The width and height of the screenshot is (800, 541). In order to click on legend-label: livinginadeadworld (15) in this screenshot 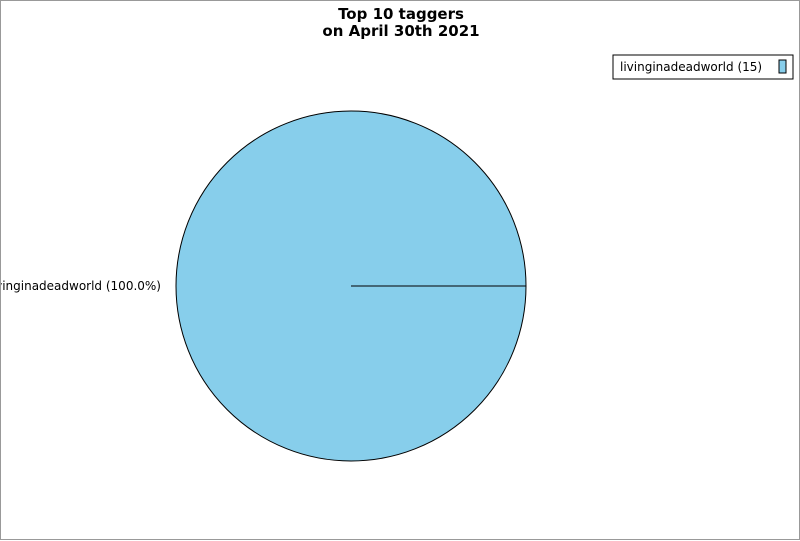, I will do `click(691, 67)`.